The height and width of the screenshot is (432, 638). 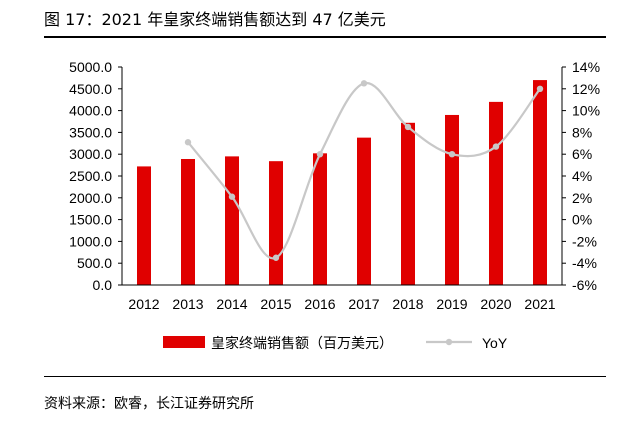 What do you see at coordinates (94, 263) in the screenshot?
I see `y-left-tick-label: 500.0` at bounding box center [94, 263].